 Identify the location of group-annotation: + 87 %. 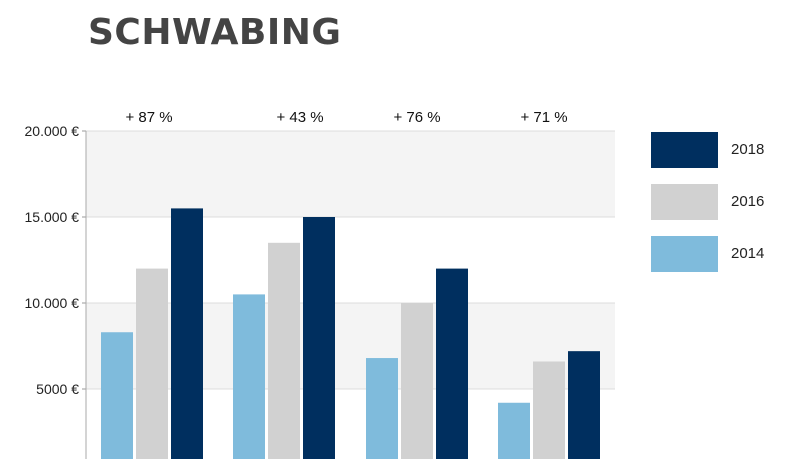
(148, 117).